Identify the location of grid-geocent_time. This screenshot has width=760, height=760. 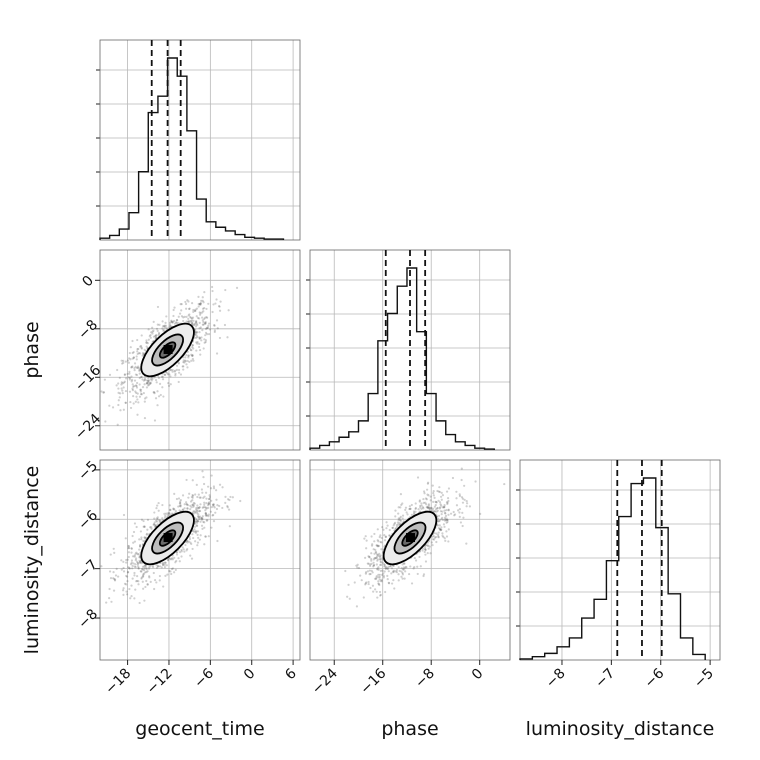
(200, 140).